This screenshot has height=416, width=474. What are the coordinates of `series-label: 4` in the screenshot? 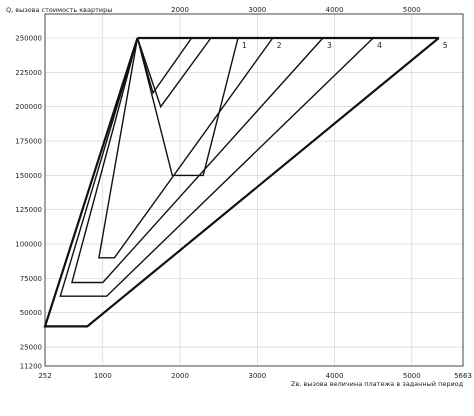 It's located at (379, 45).